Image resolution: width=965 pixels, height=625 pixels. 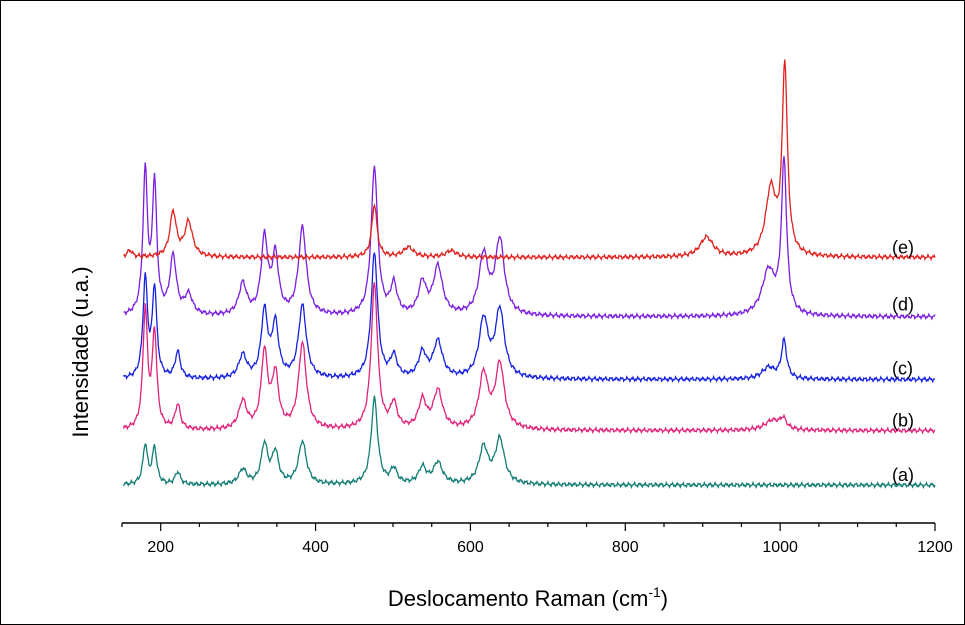 What do you see at coordinates (903, 421) in the screenshot?
I see `series-label-b: (b)` at bounding box center [903, 421].